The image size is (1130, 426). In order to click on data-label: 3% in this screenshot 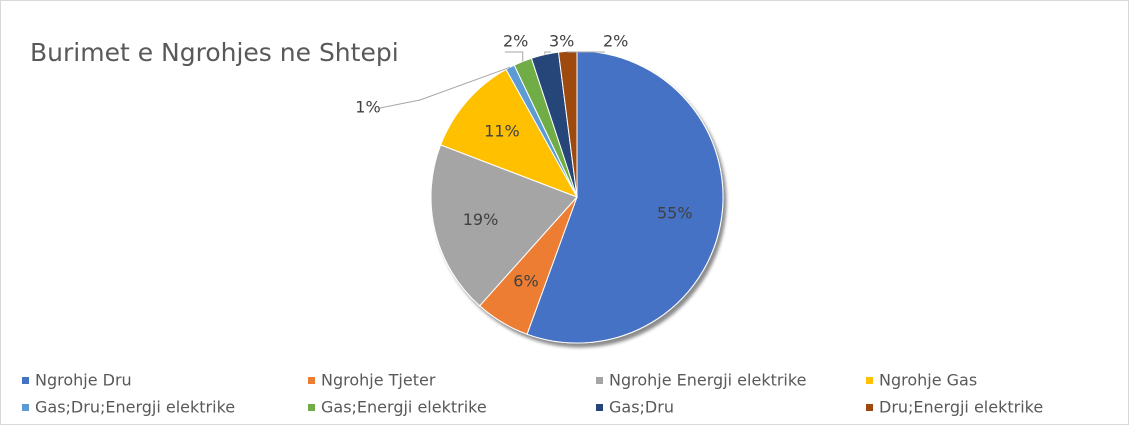, I will do `click(561, 41)`.